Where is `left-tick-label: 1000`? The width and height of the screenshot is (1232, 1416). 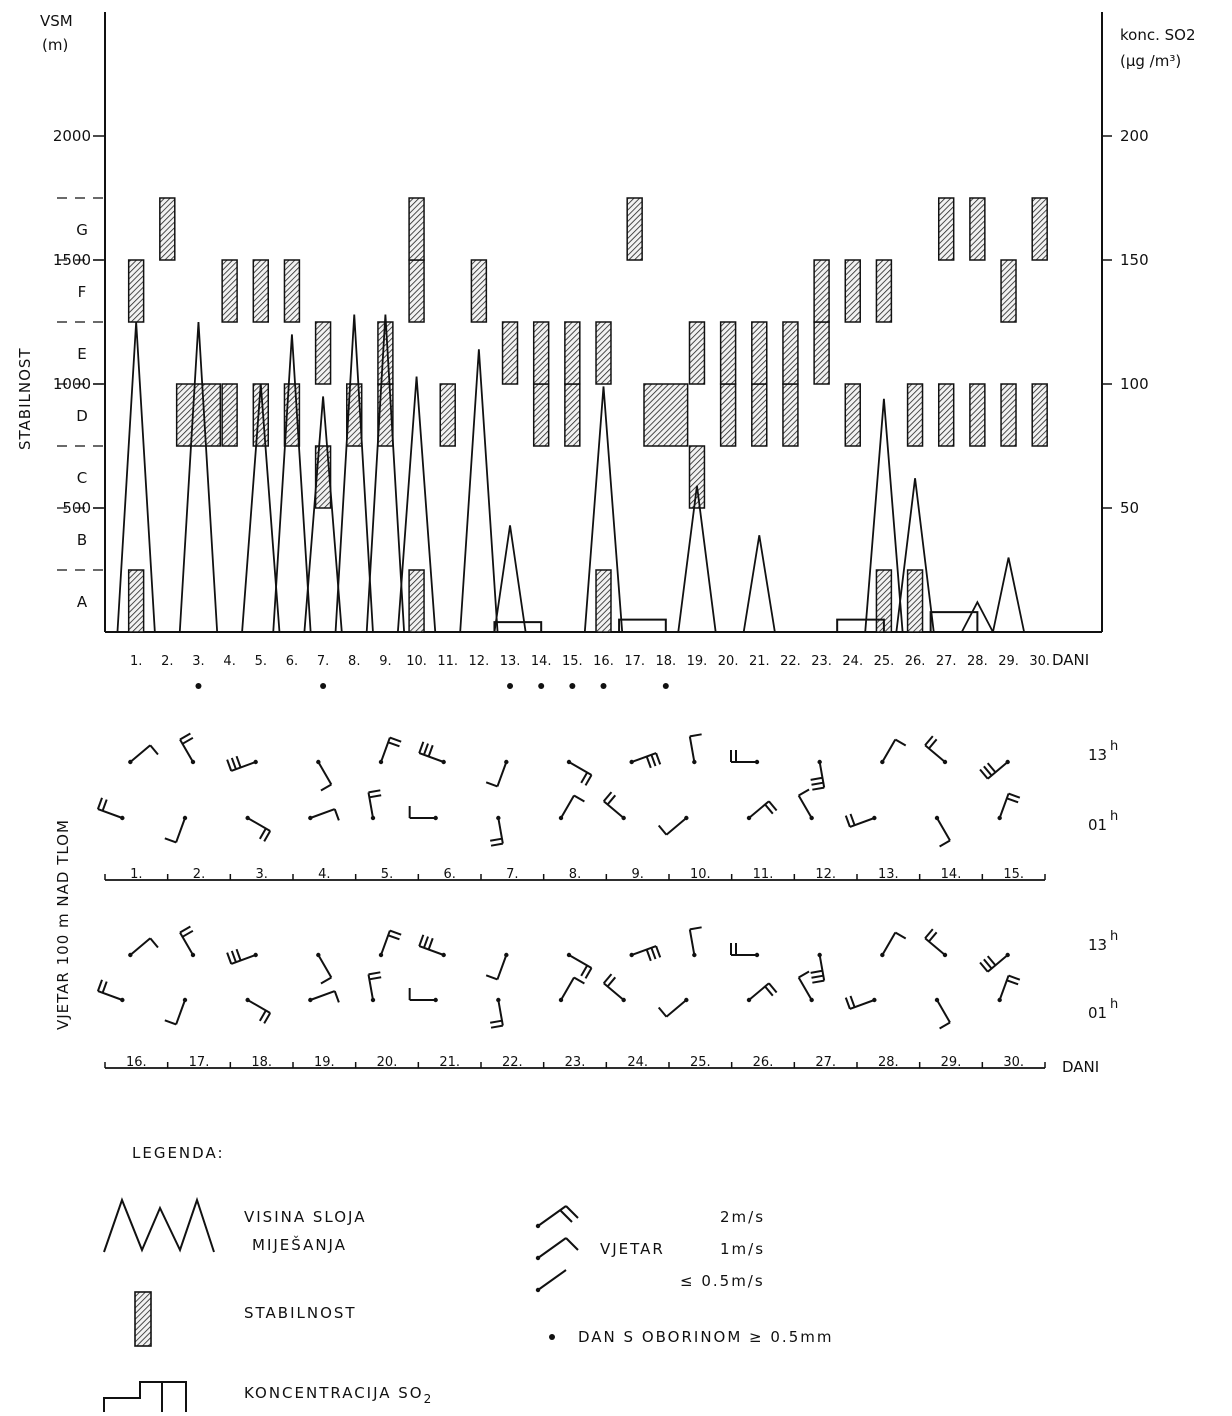 left-tick-label: 1000 is located at coordinates (72, 384).